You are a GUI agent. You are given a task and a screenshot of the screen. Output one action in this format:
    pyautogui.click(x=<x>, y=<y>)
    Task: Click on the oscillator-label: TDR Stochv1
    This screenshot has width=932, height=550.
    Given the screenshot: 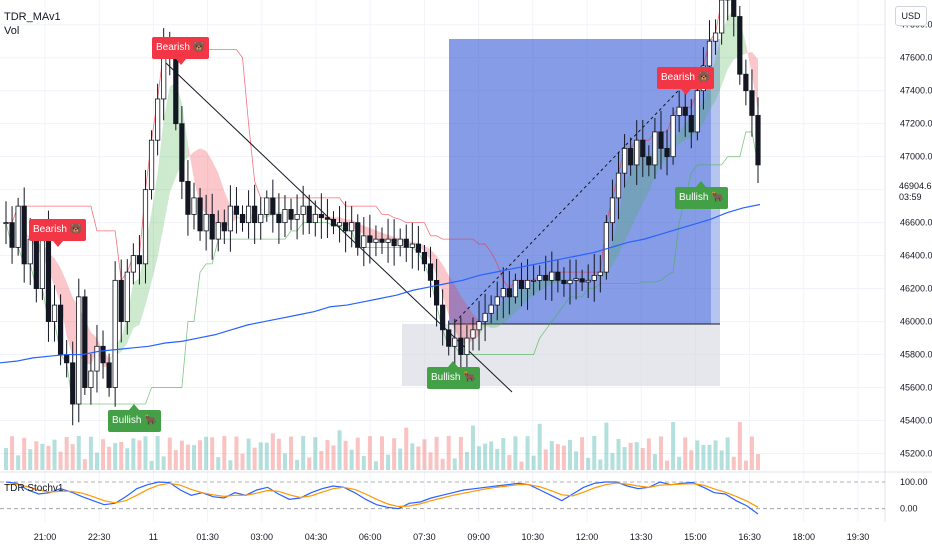 What is the action you would take?
    pyautogui.click(x=34, y=488)
    